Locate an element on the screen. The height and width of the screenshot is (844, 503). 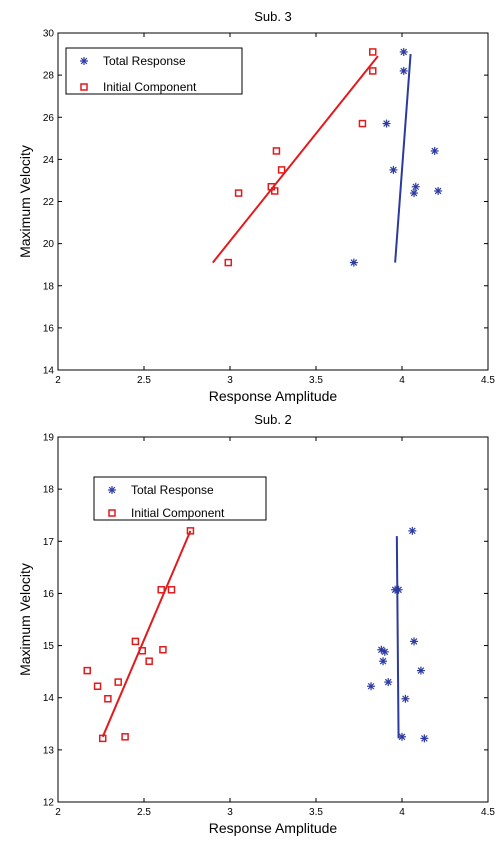
y-tick-label: 22 is located at coordinates (49, 202).